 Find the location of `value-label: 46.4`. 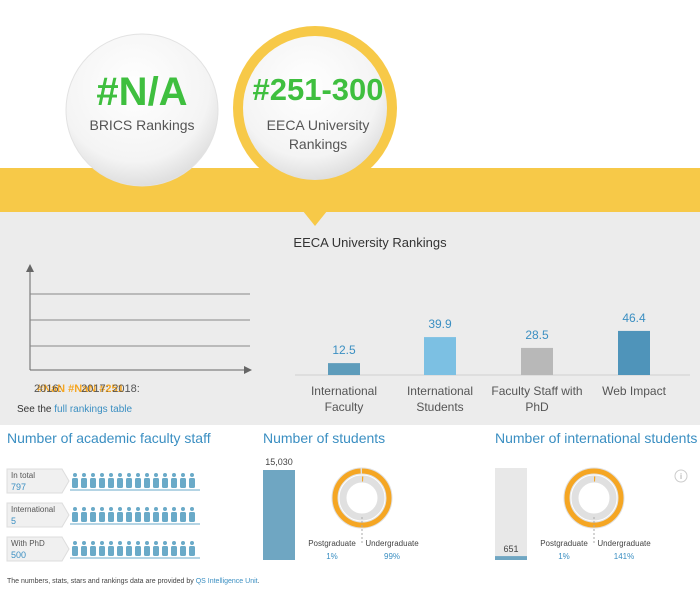

value-label: 46.4 is located at coordinates (634, 317).